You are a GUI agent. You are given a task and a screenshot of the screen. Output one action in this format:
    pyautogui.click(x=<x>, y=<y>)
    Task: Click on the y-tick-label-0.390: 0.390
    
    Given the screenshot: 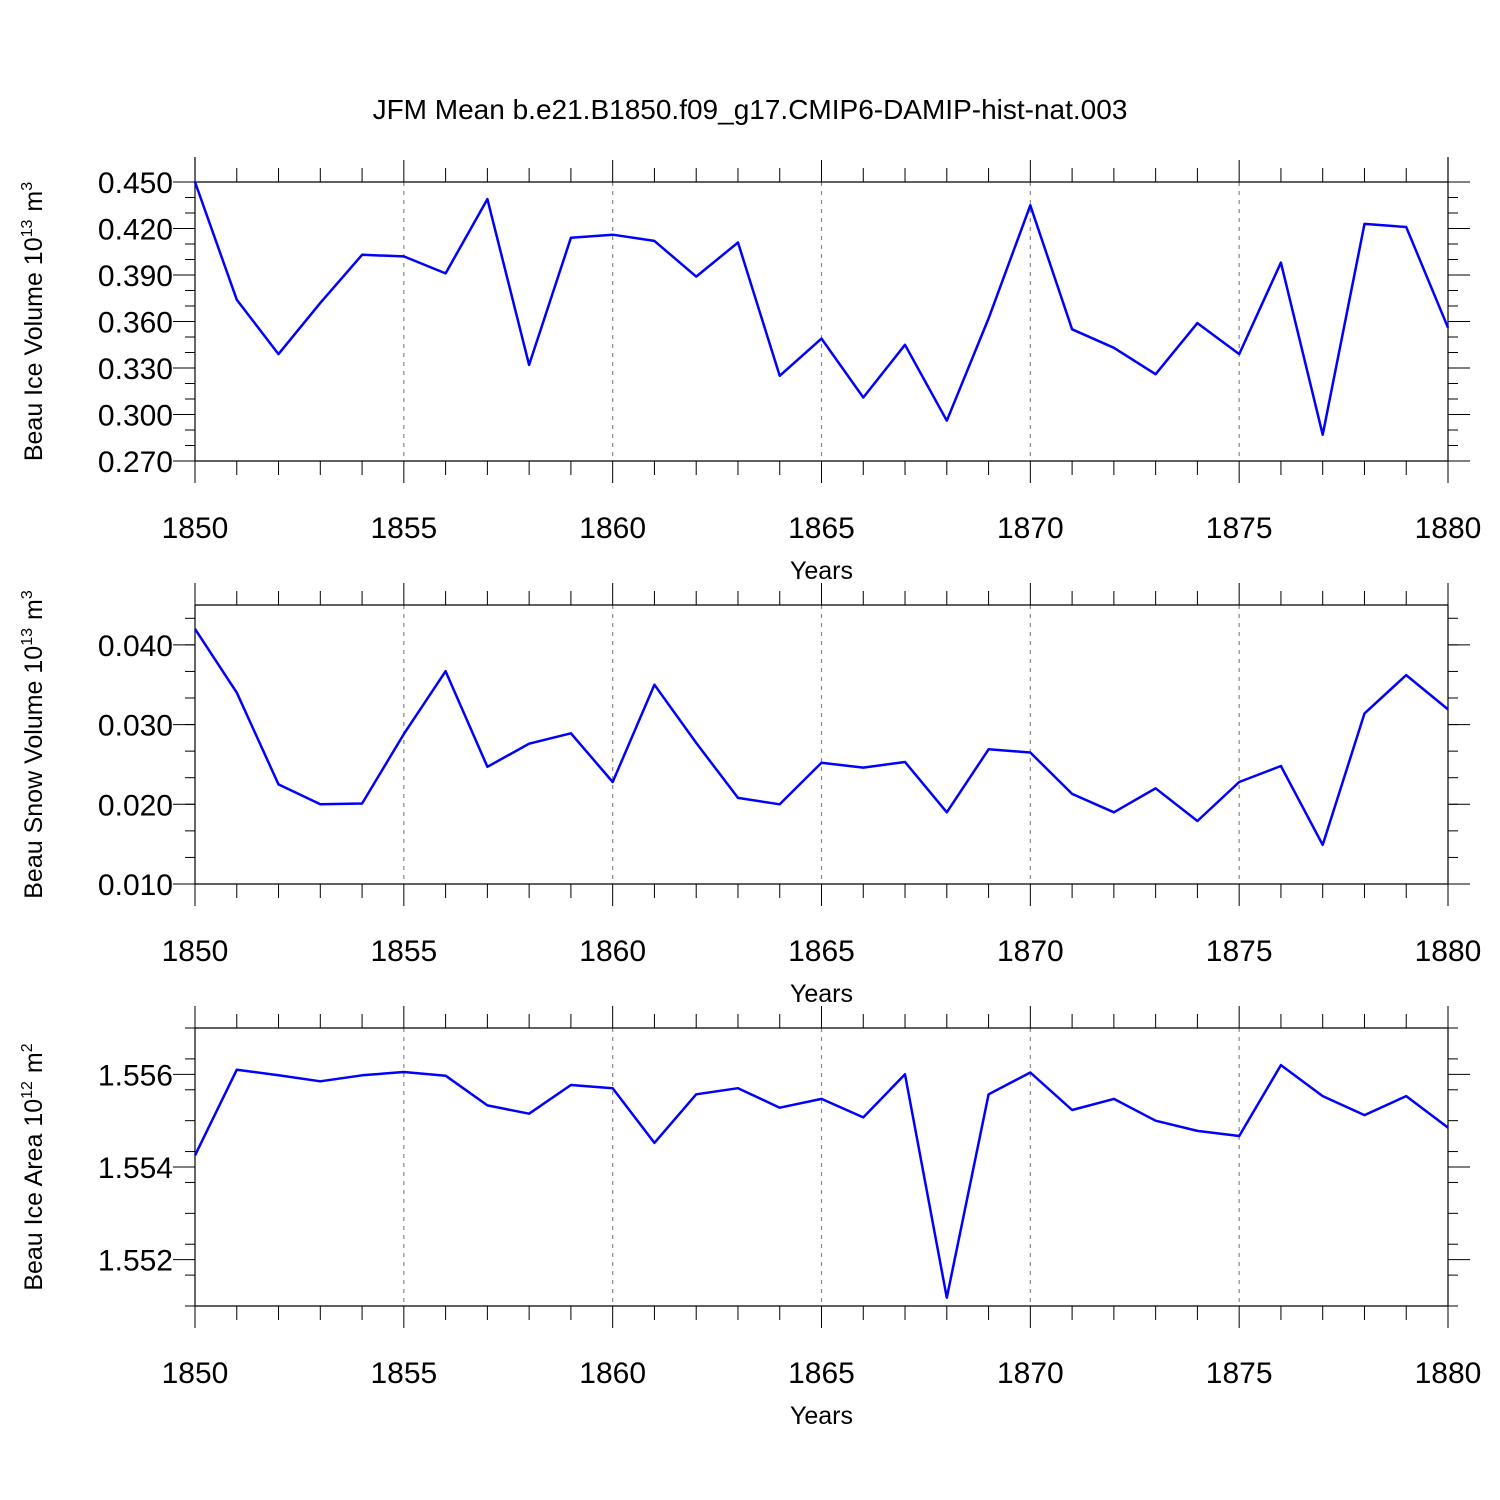 What is the action you would take?
    pyautogui.click(x=135, y=276)
    